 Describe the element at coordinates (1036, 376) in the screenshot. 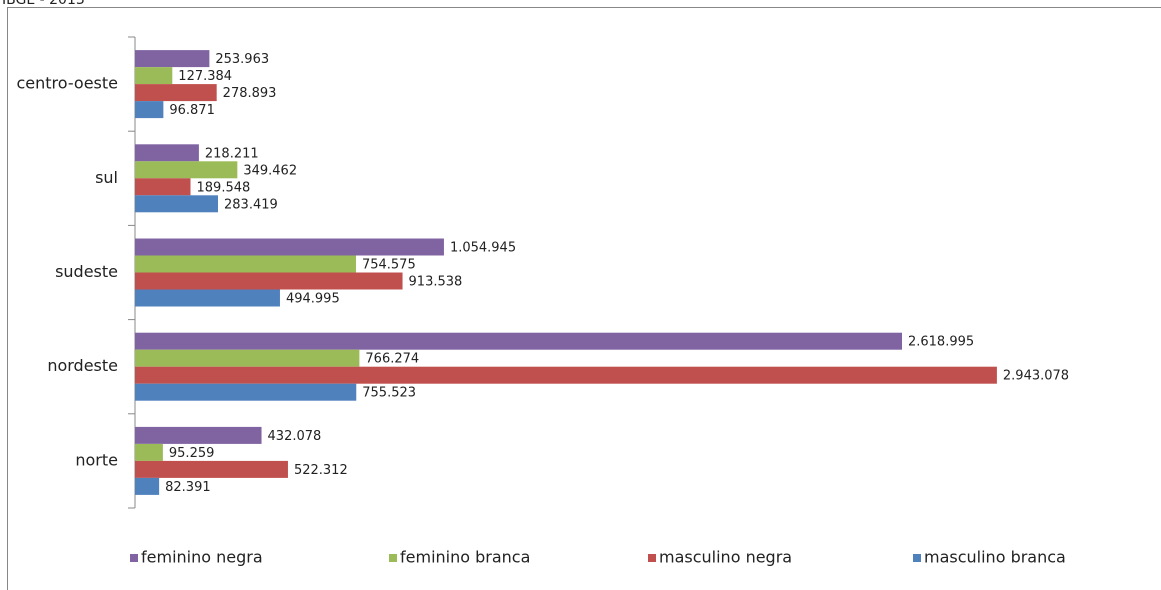

I see `value-label: 2.943.078` at that location.